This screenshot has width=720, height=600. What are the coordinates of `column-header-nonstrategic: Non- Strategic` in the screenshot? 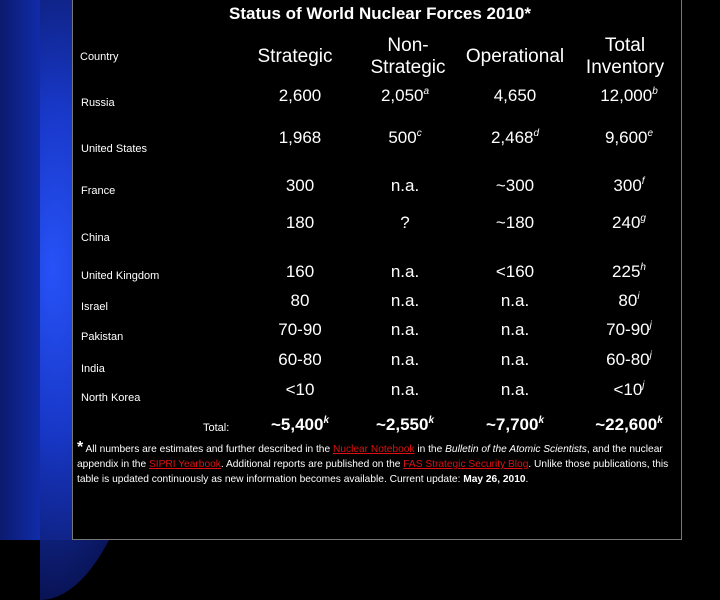 It's located at (408, 56).